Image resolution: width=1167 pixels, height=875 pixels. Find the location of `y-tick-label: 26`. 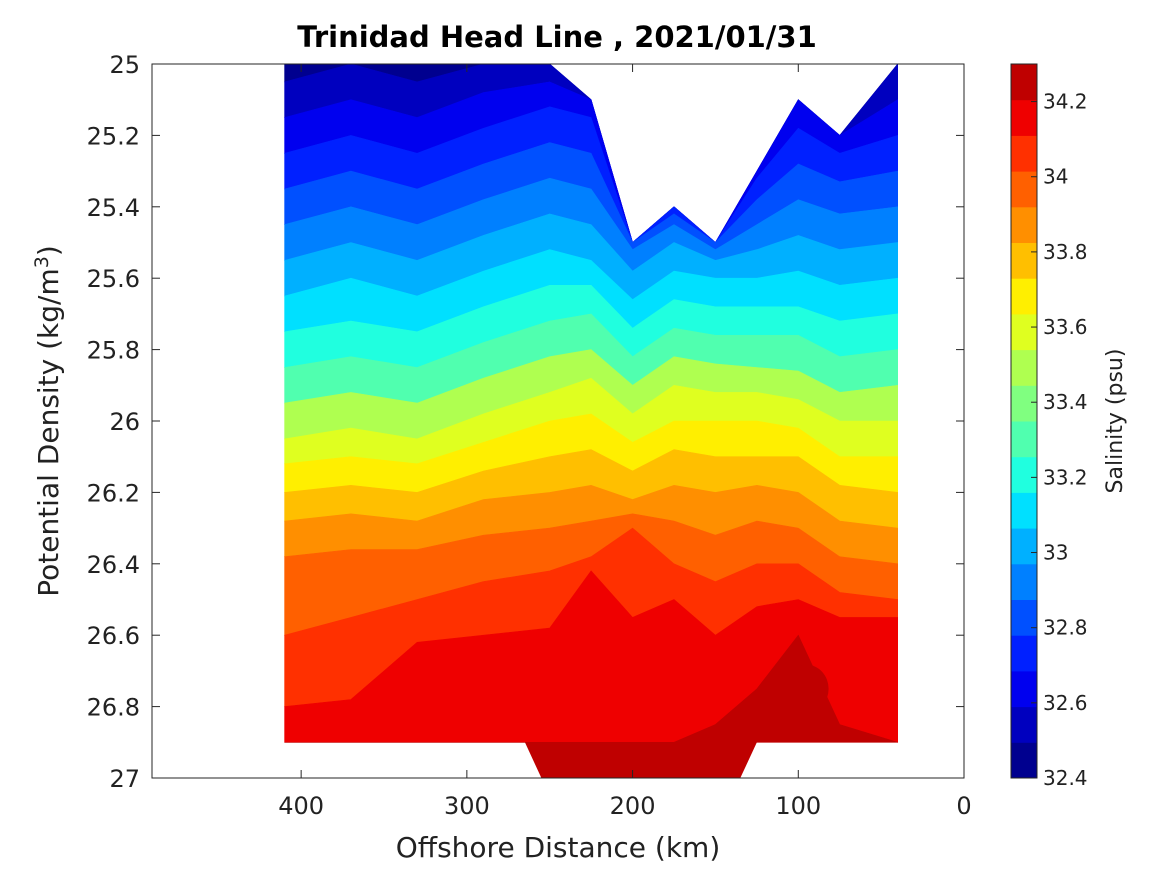

y-tick-label: 26 is located at coordinates (124, 422).